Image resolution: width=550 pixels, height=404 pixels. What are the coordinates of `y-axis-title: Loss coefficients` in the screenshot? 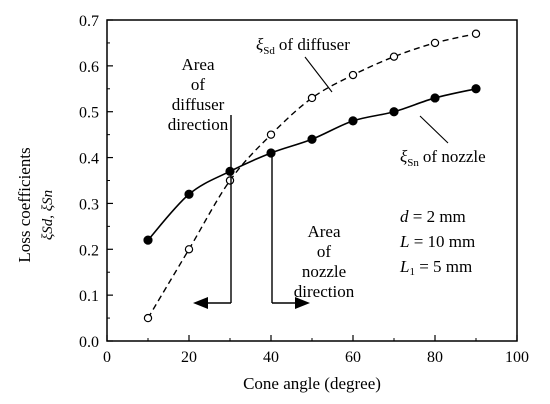 It's located at (24, 204).